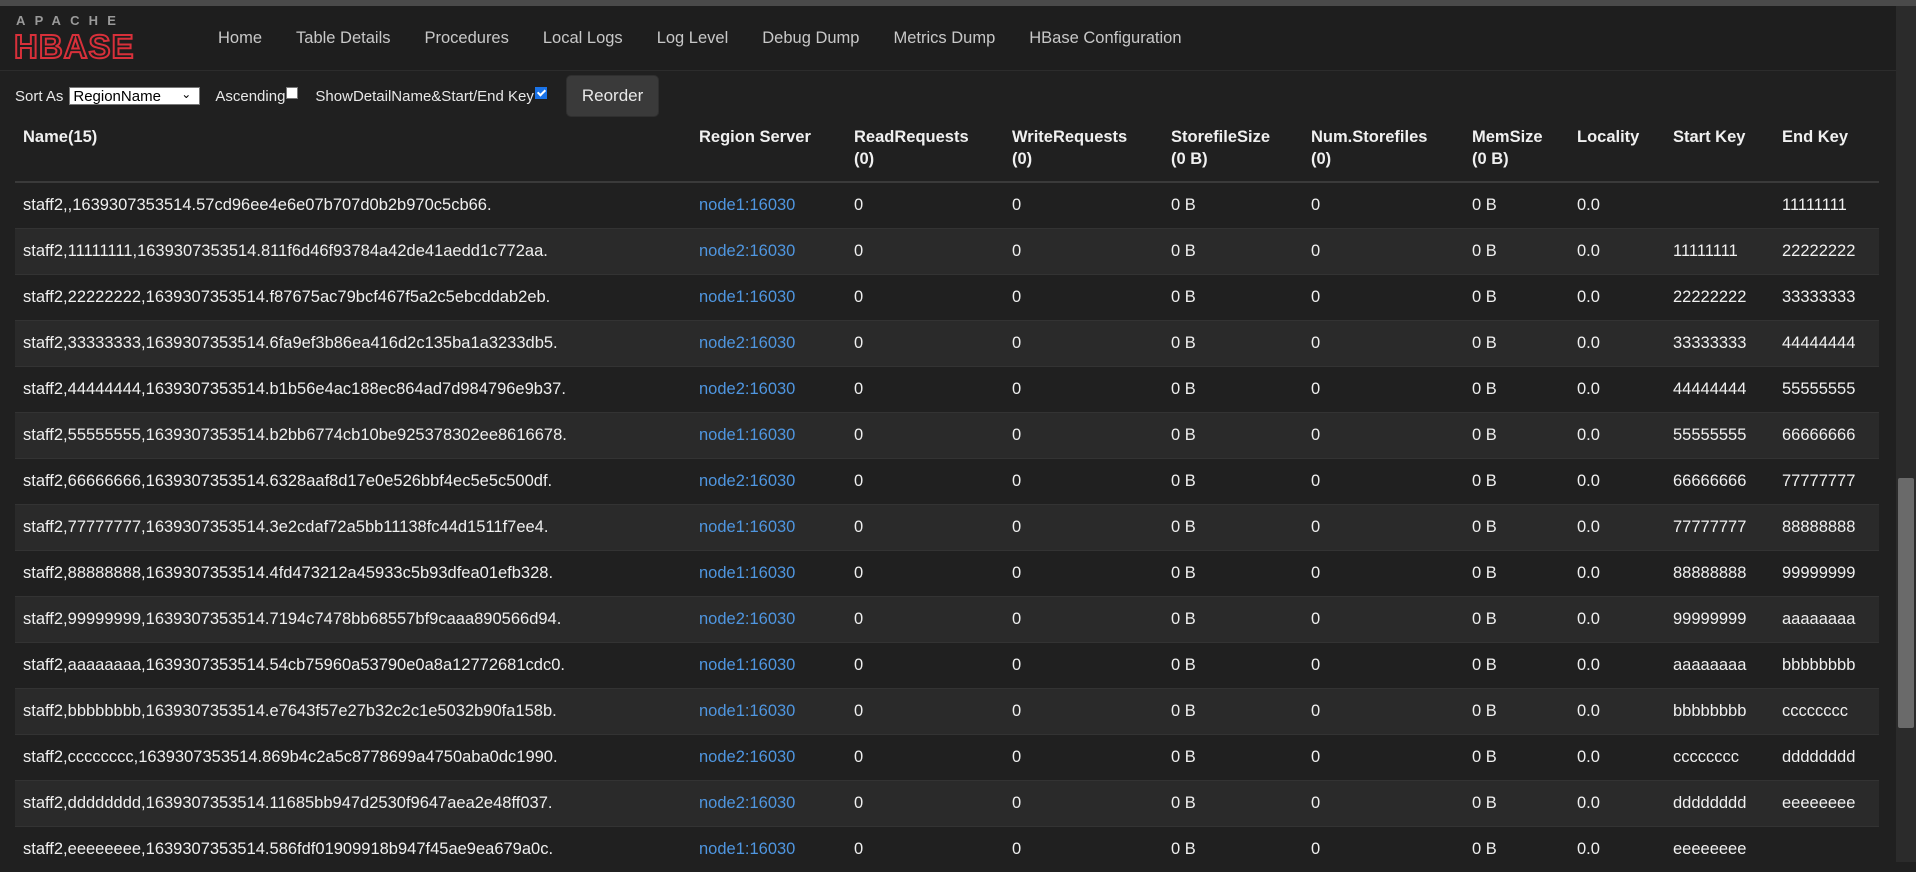 This screenshot has width=1916, height=872. I want to click on header-name: Name(15), so click(353, 151).